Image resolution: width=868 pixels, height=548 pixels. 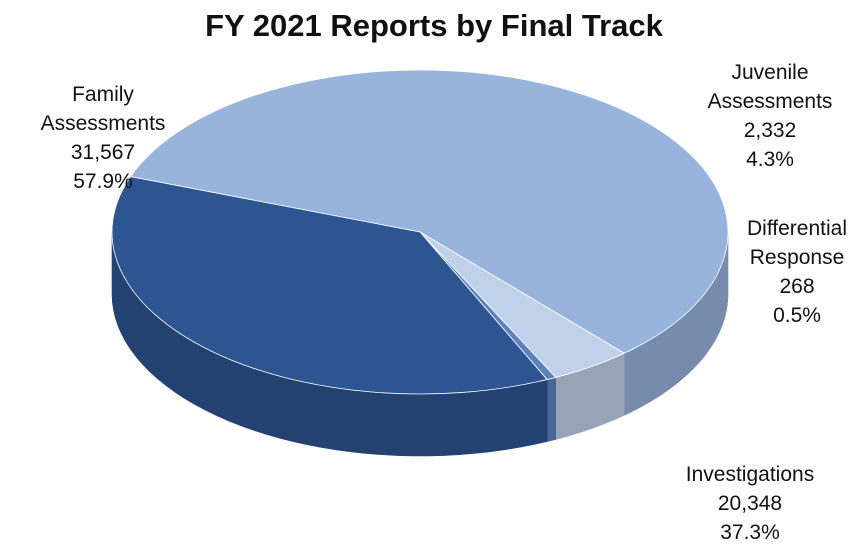 What do you see at coordinates (770, 159) in the screenshot?
I see `slice-percent: 4.3%` at bounding box center [770, 159].